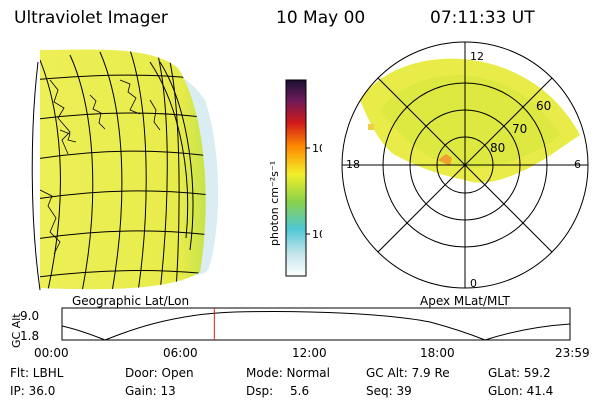 The width and height of the screenshot is (600, 400). What do you see at coordinates (543, 106) in the screenshot?
I see `lat-label-60: 60` at bounding box center [543, 106].